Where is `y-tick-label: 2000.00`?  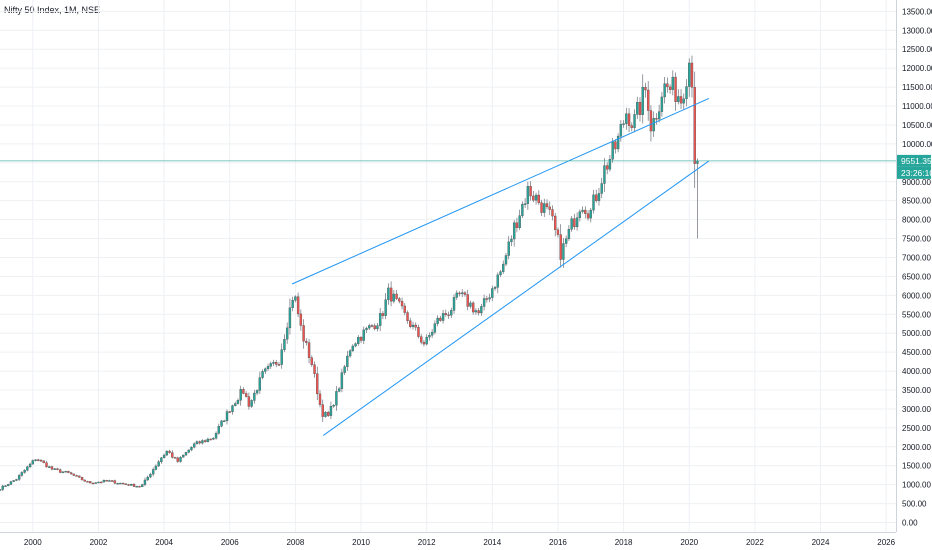 y-tick-label: 2000.00 is located at coordinates (916, 447).